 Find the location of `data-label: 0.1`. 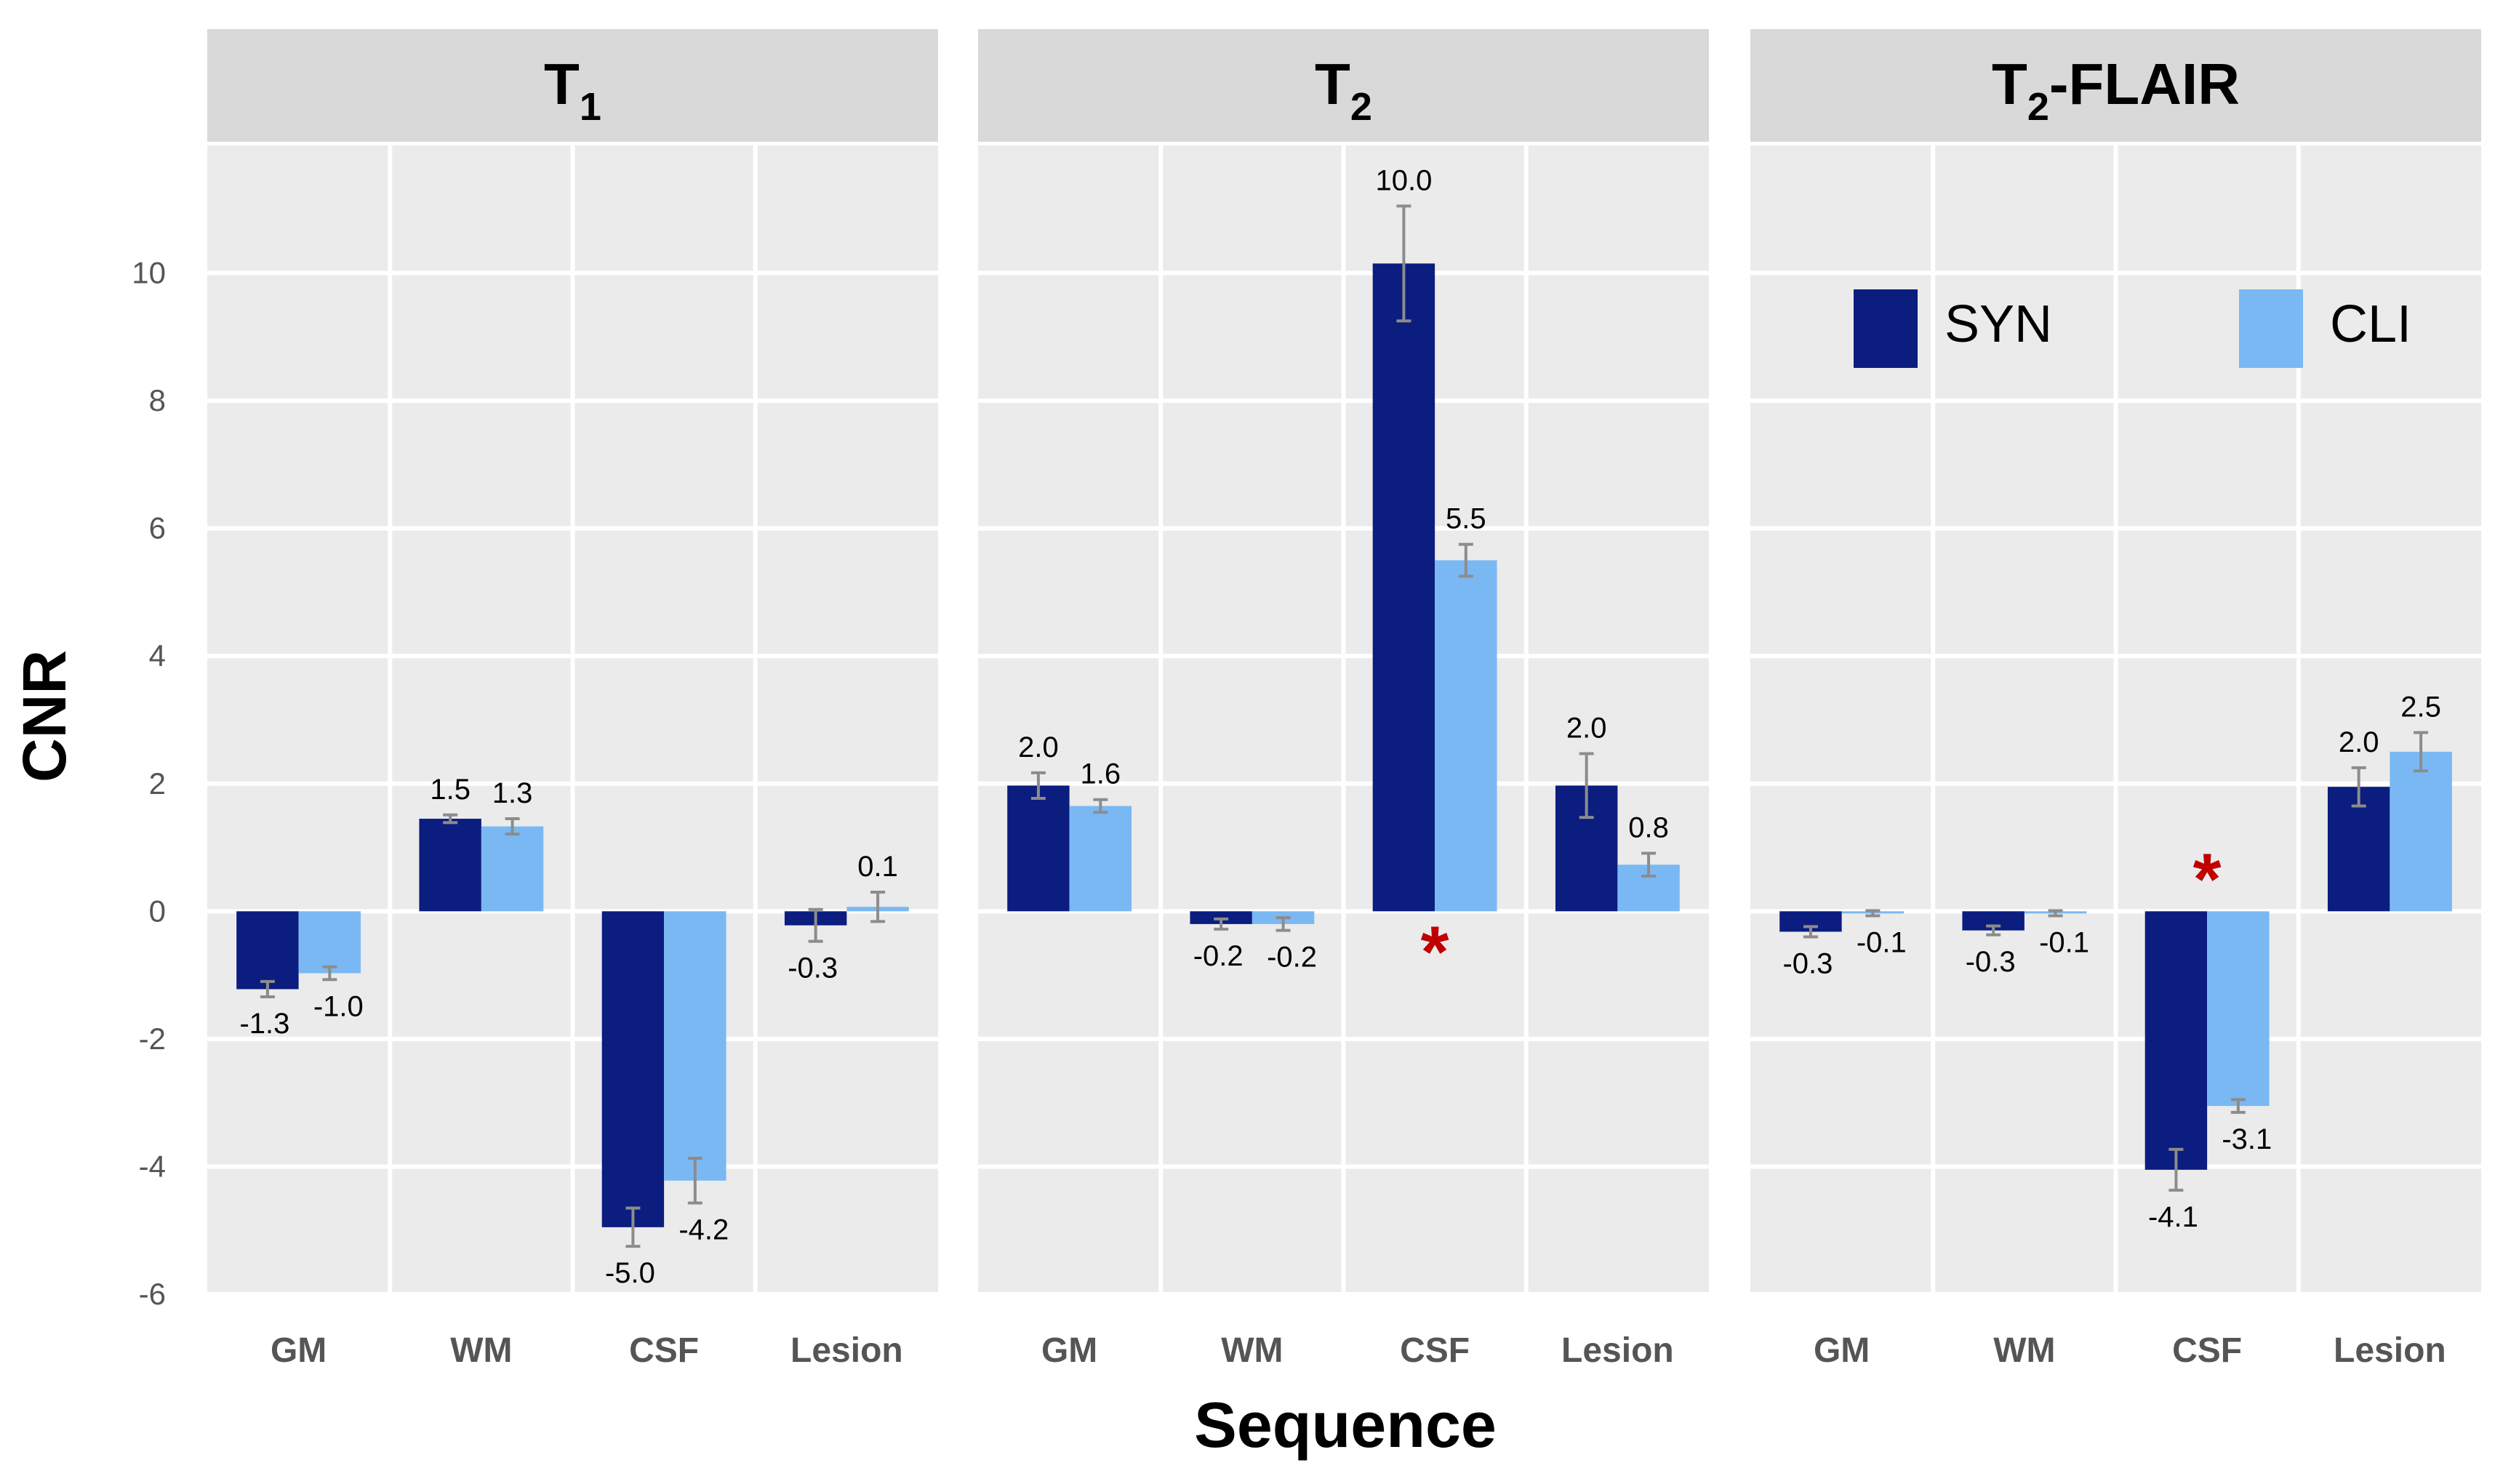

data-label: 0.1 is located at coordinates (878, 867).